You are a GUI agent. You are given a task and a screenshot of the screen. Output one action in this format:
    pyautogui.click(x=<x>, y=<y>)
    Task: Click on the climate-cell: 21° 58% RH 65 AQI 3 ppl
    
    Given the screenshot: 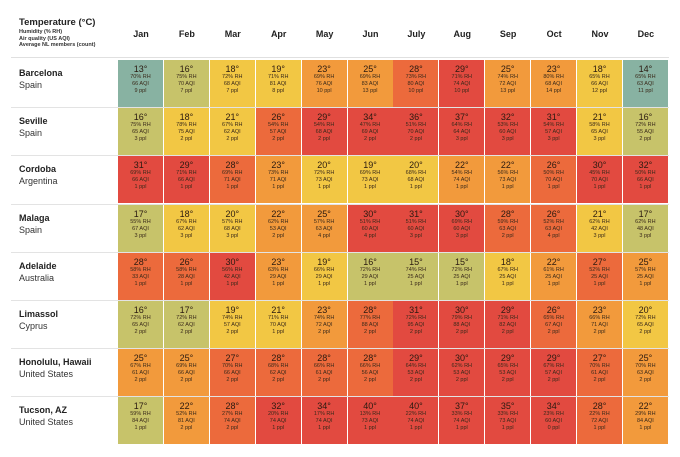 What is the action you would take?
    pyautogui.click(x=599, y=132)
    